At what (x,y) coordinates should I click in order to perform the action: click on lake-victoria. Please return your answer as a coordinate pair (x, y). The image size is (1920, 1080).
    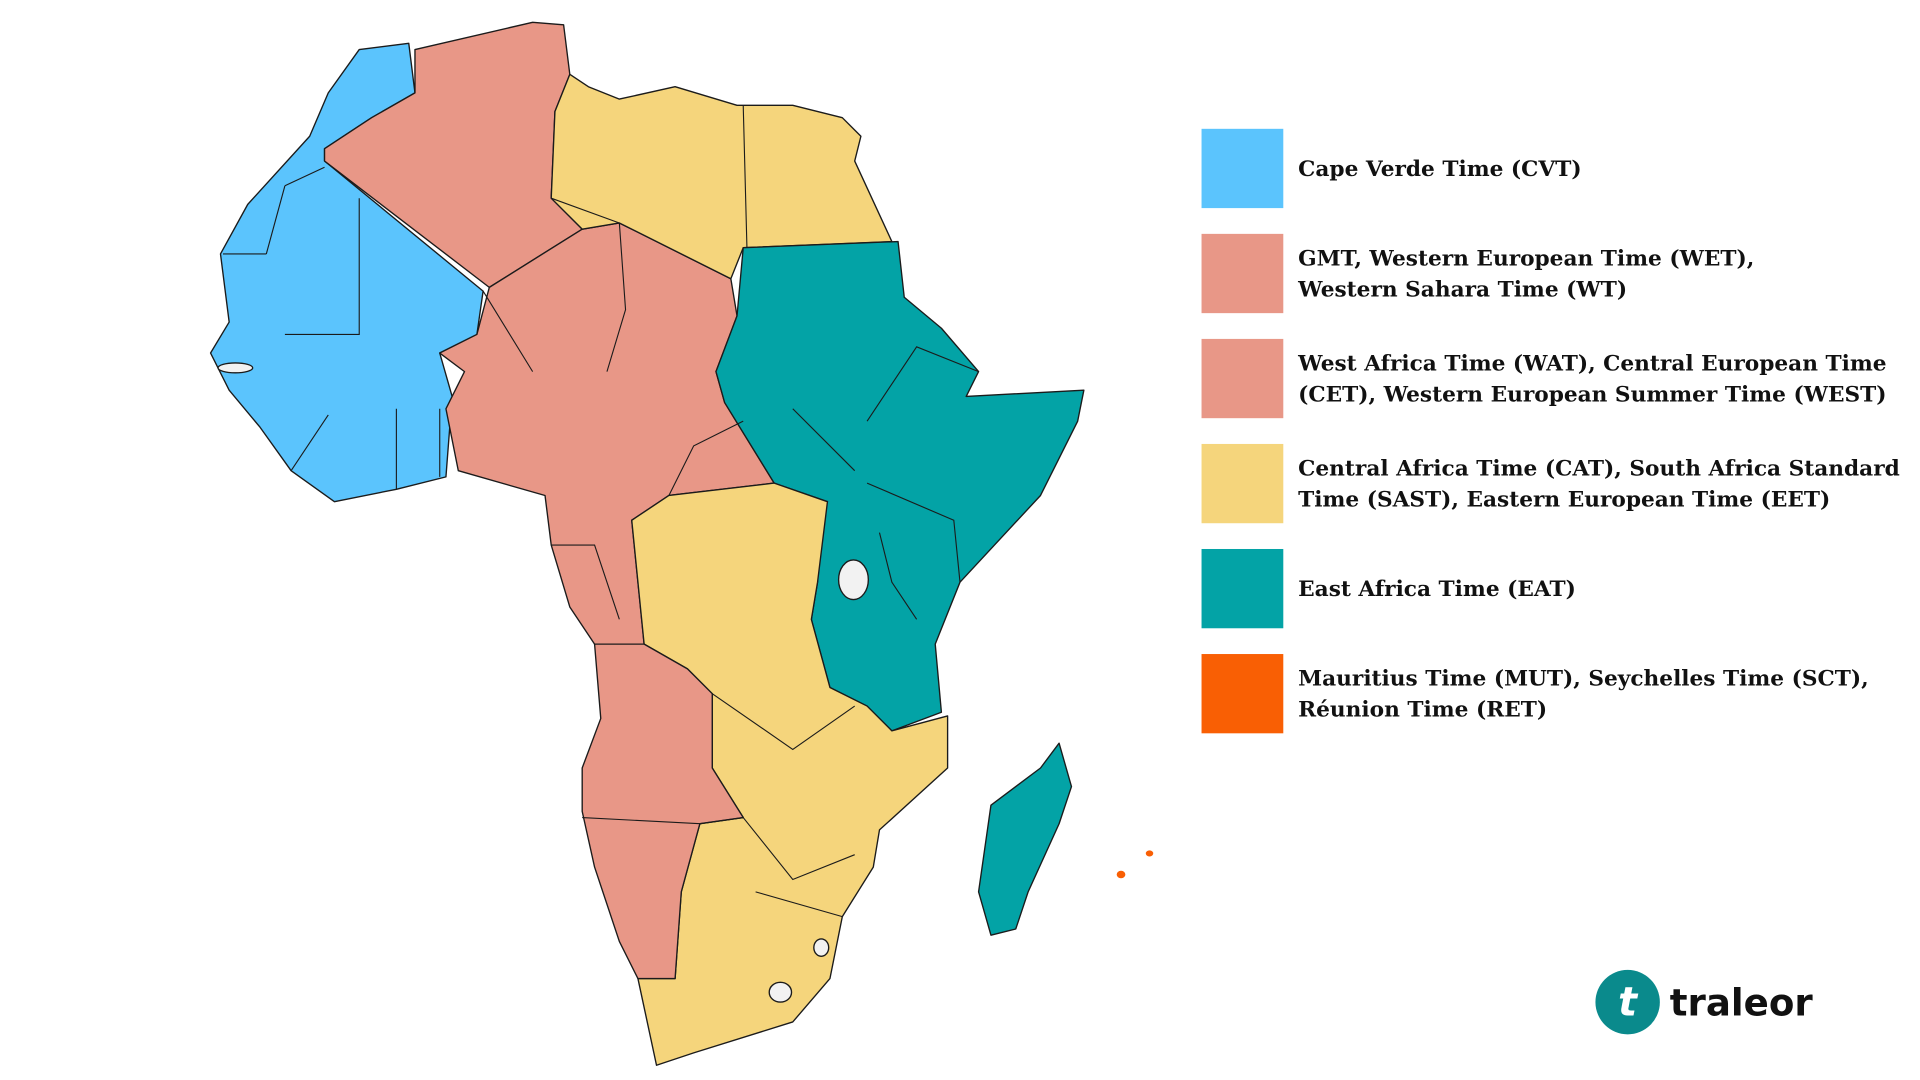
    Looking at the image, I should click on (853, 580).